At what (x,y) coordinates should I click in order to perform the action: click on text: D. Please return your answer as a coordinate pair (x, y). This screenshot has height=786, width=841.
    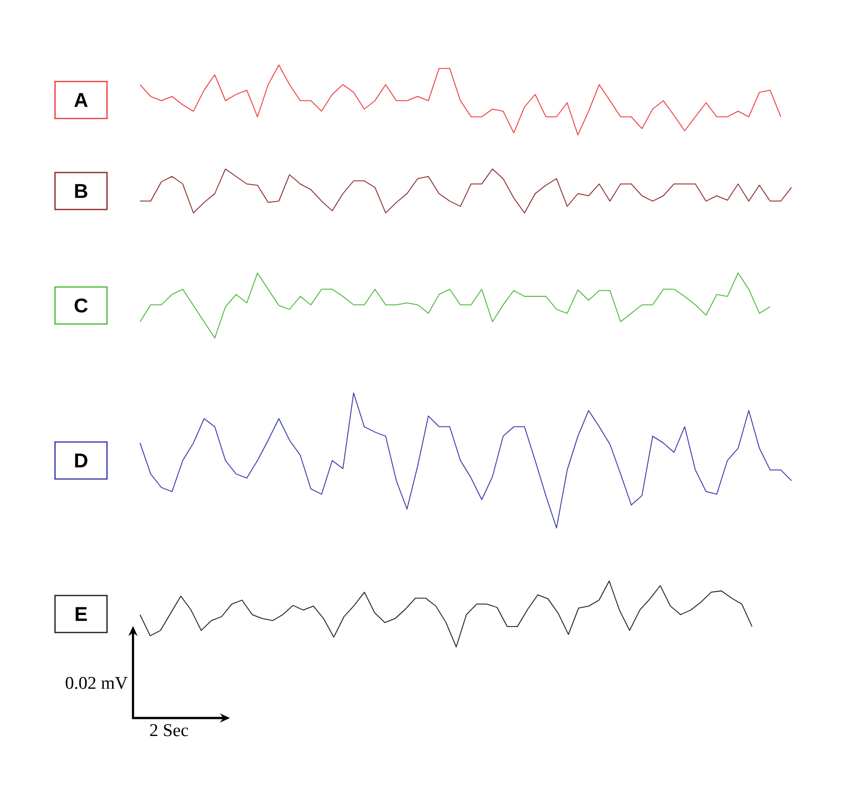
    Looking at the image, I should click on (81, 461).